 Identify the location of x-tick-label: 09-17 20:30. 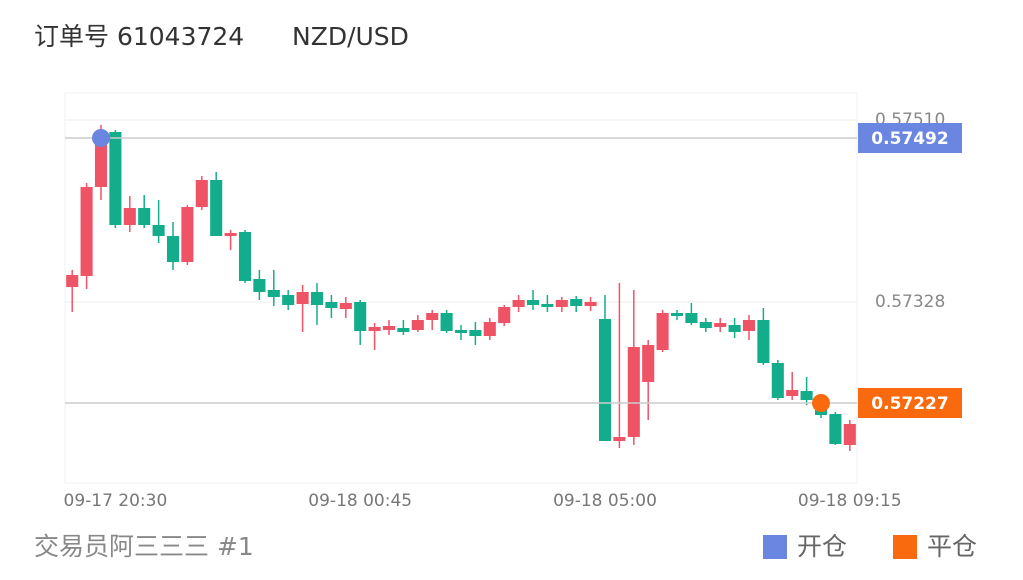
(116, 501).